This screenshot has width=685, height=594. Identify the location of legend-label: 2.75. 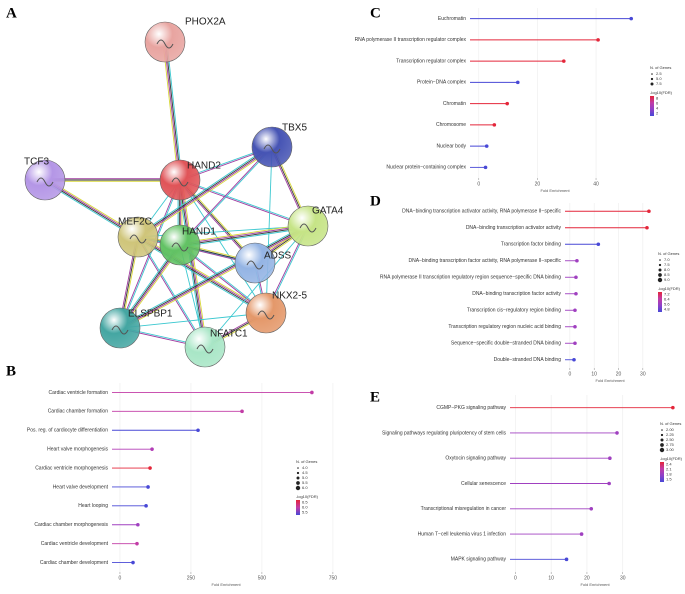
(670, 444).